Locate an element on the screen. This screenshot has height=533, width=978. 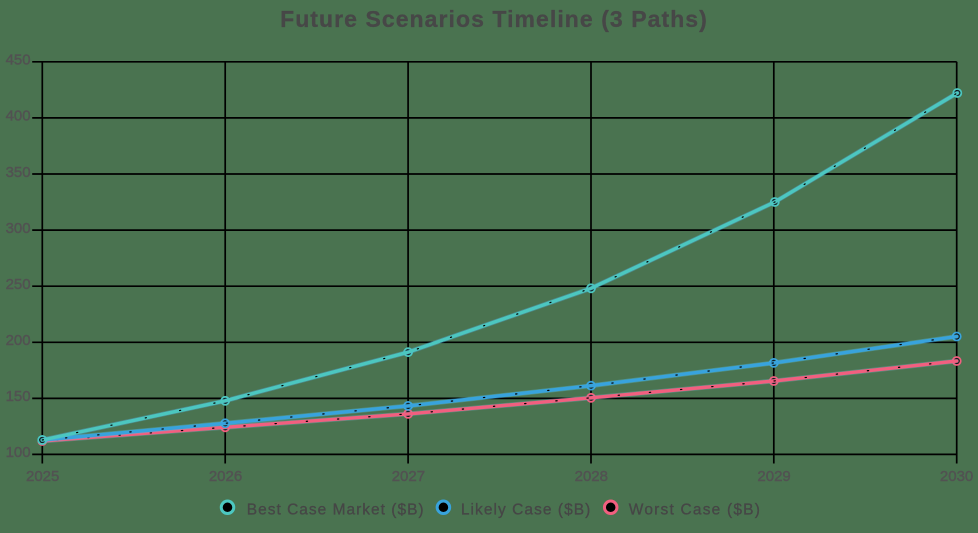
svg-text: 450 is located at coordinates (18, 60).